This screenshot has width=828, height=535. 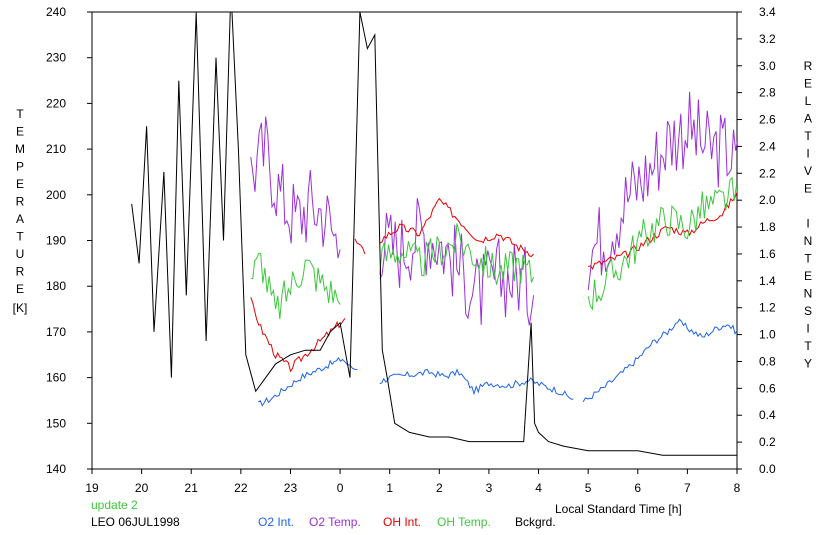 What do you see at coordinates (56, 332) in the screenshot?
I see `y-left-tick-label: 170` at bounding box center [56, 332].